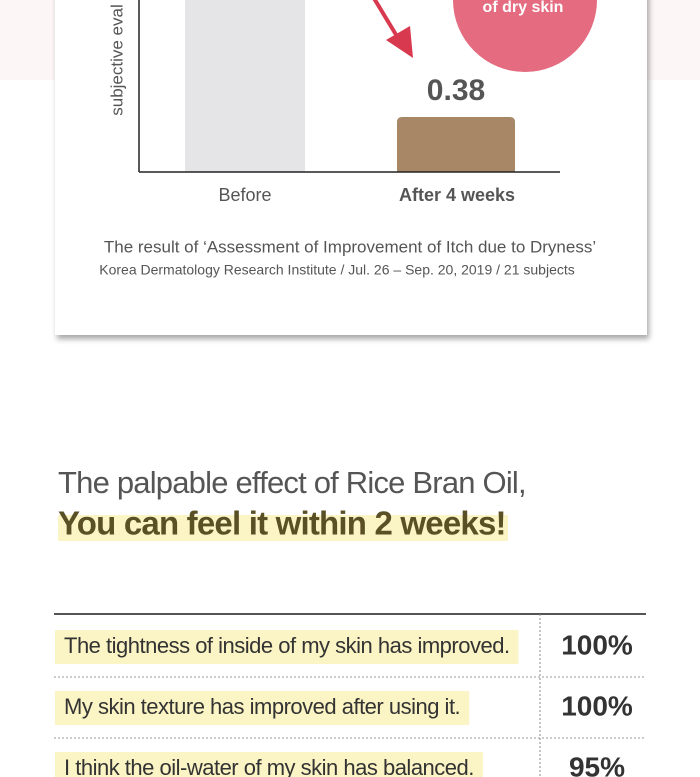 The width and height of the screenshot is (700, 777). Describe the element at coordinates (523, 8) in the screenshot. I see `badge-text: of dry skin` at that location.